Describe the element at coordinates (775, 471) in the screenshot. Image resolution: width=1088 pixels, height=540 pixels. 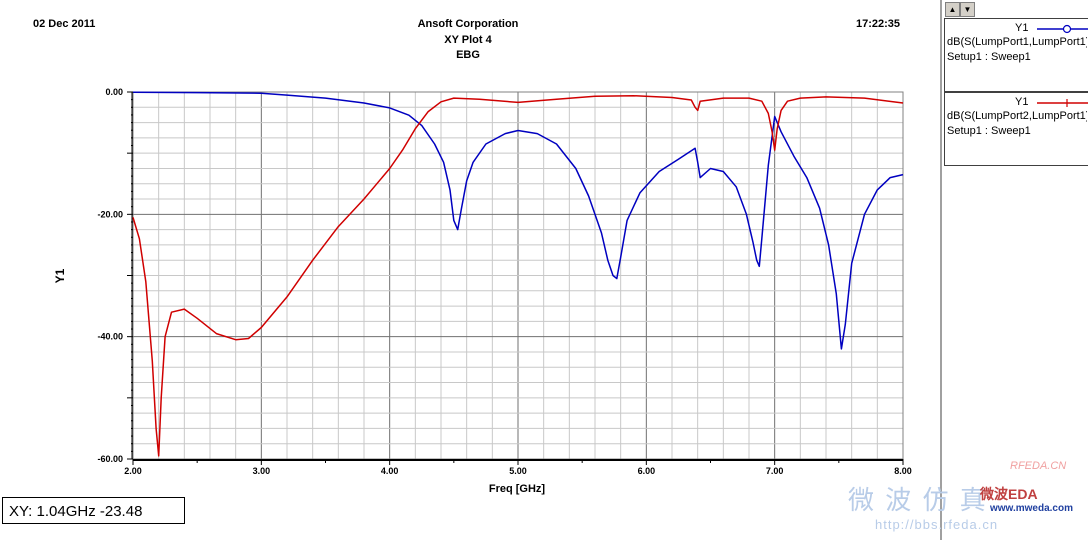
I see `x-tick-label: 7.00` at that location.